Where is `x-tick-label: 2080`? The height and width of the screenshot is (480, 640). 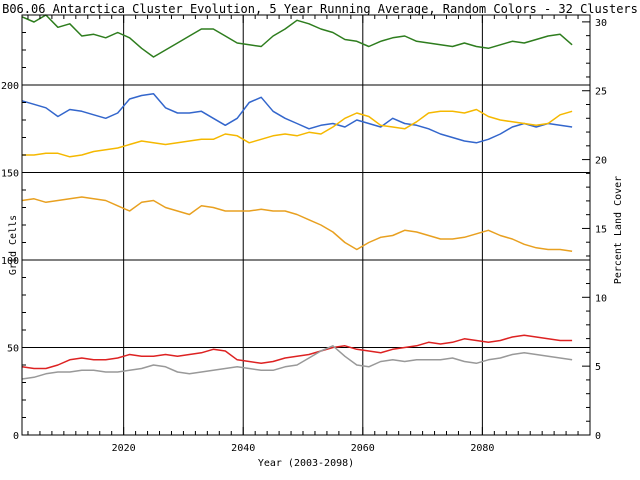 x-tick-label: 2080 is located at coordinates (482, 448).